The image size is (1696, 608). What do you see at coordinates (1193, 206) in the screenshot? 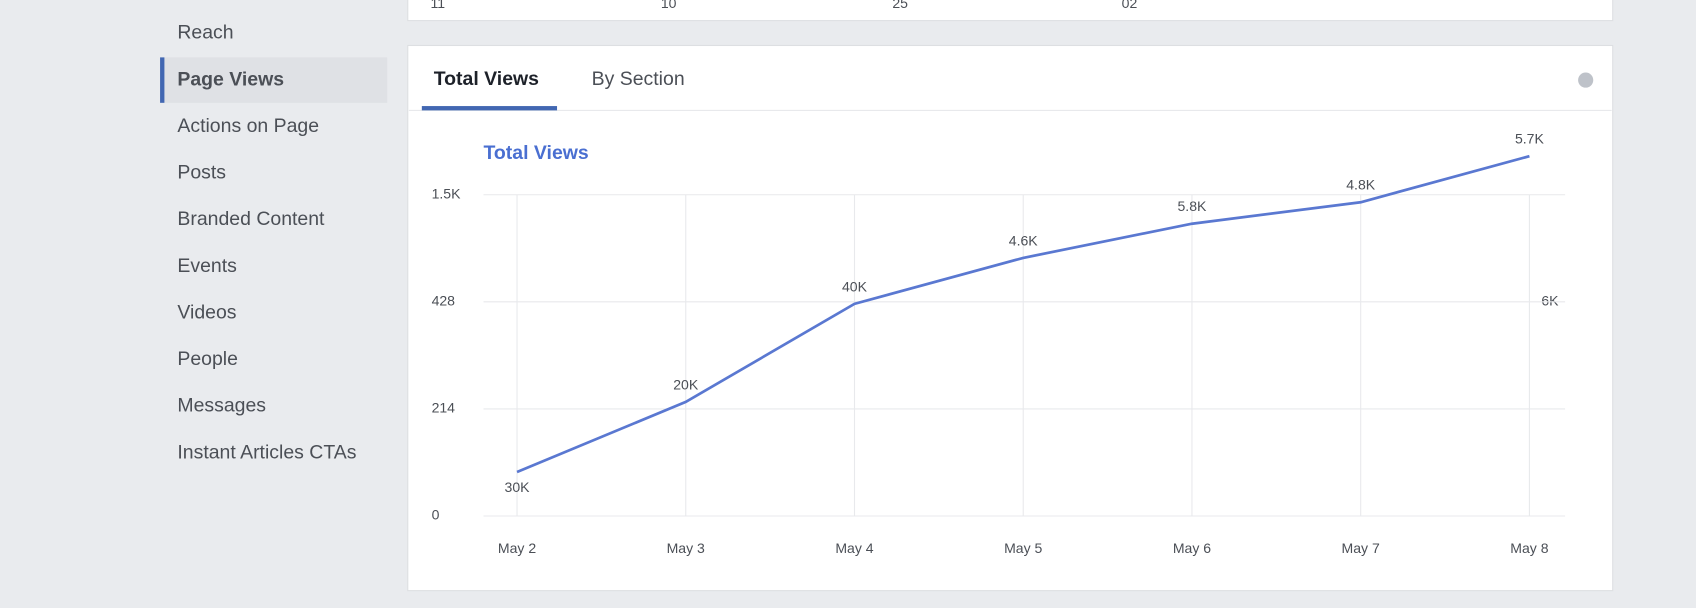
I see `data-annotation: 5.8K` at bounding box center [1193, 206].